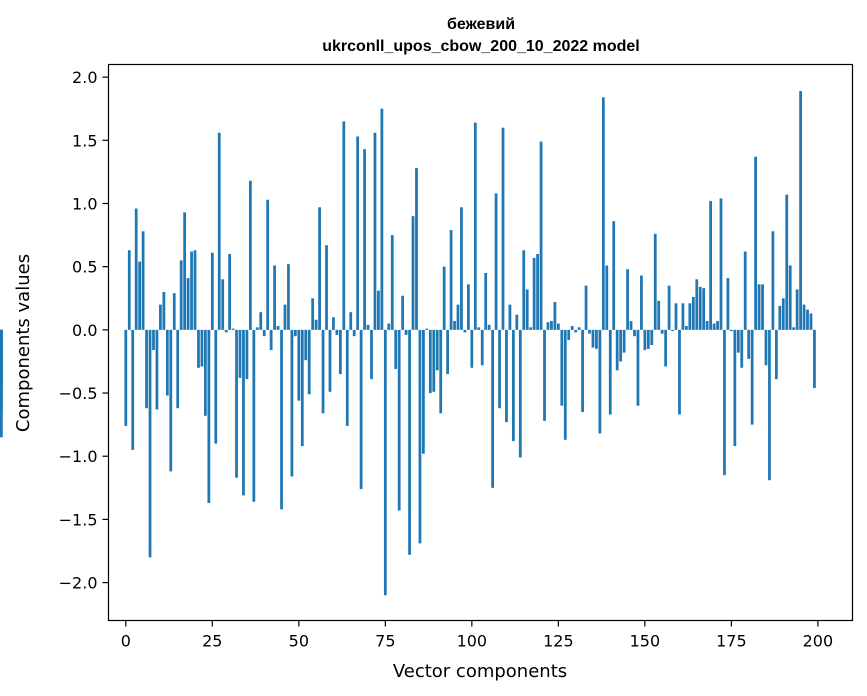 This screenshot has height=696, width=867. What do you see at coordinates (385, 641) in the screenshot?
I see `x-tick-label: 75` at bounding box center [385, 641].